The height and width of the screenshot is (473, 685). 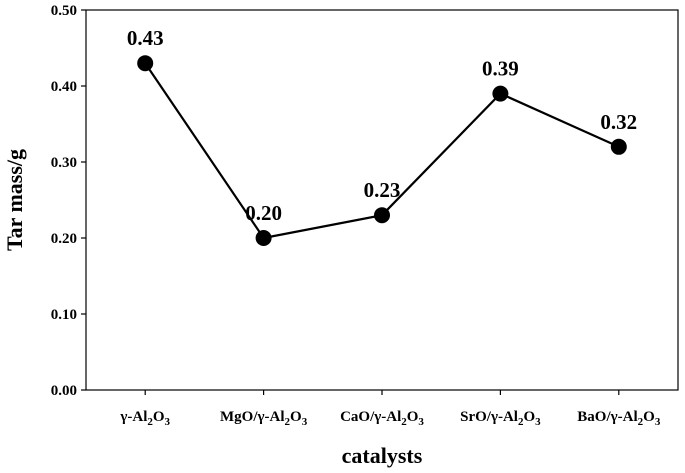 I want to click on y-tick-label: 0.10, so click(x=64, y=315).